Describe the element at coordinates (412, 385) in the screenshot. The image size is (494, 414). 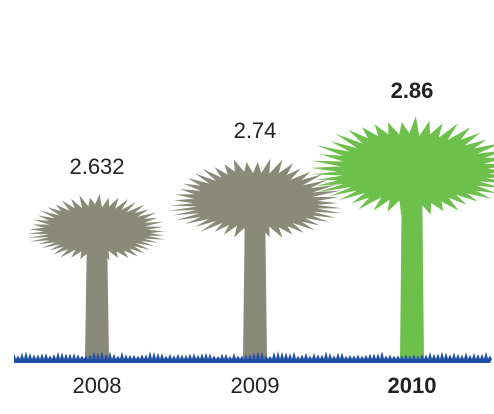
I see `x-tick-label: 2010` at that location.